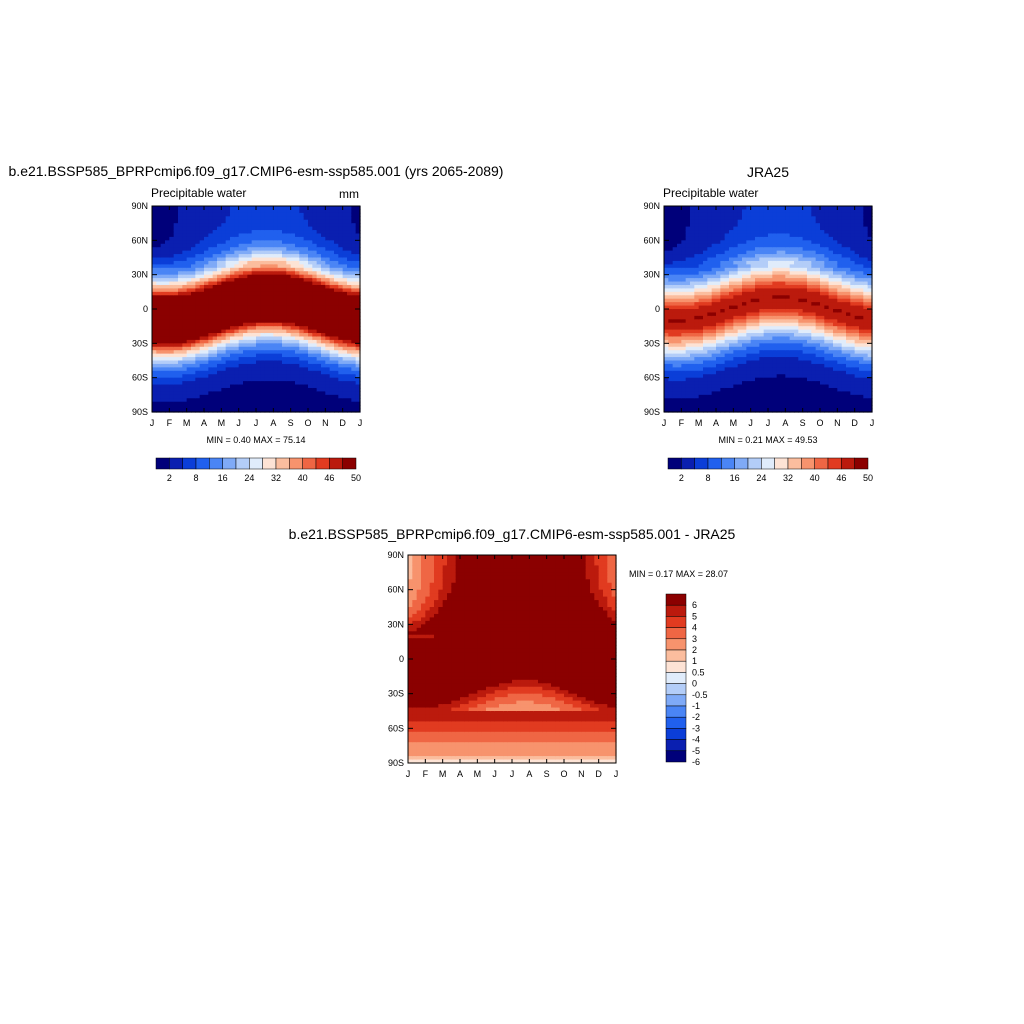 This screenshot has width=1024, height=1024. Describe the element at coordinates (195, 478) in the screenshot. I see `p1-cbar-label: 8` at that location.